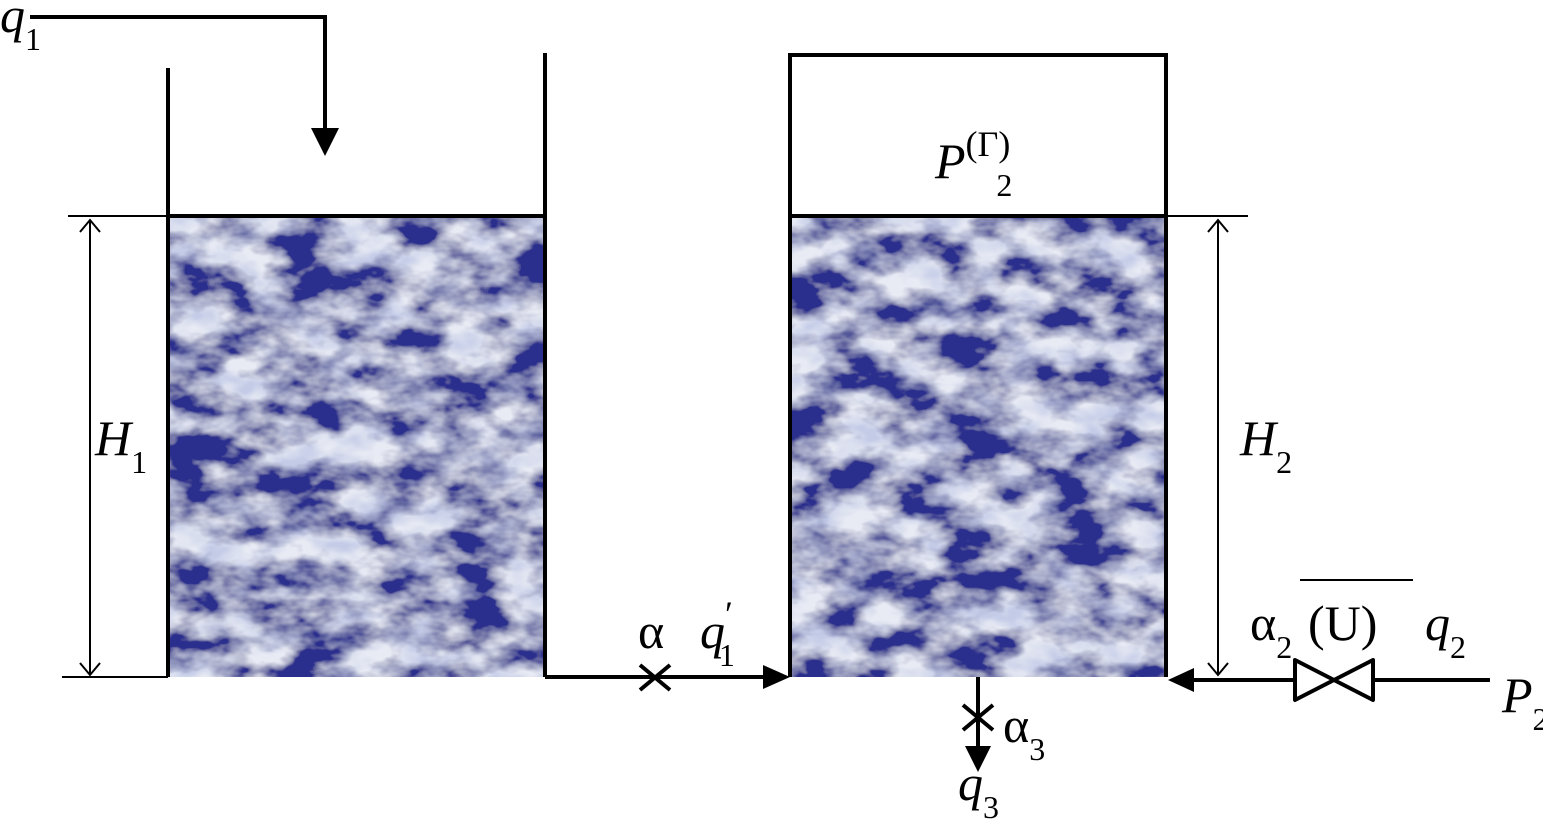  Describe the element at coordinates (1218, 447) in the screenshot. I see `h2-dimension` at that location.